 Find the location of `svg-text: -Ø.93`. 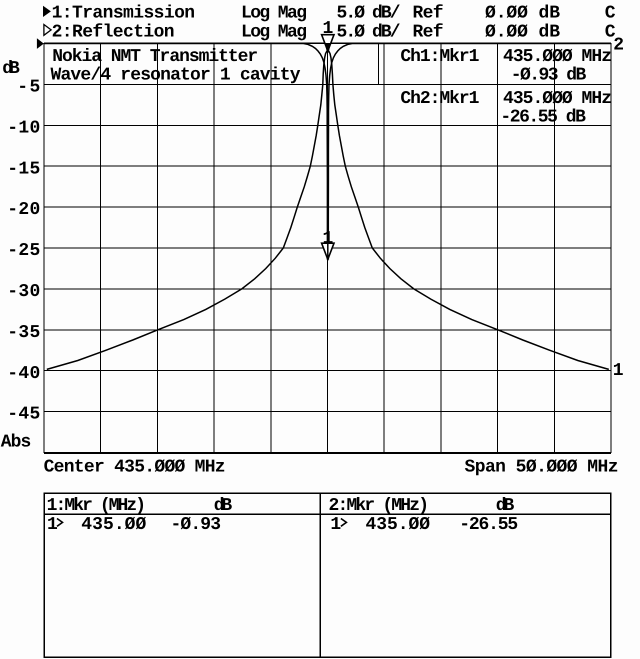

svg-text: -Ø.93 is located at coordinates (196, 525).